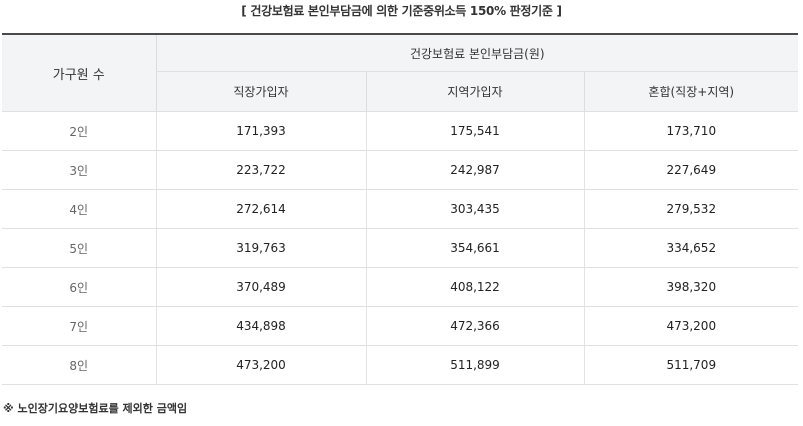 The width and height of the screenshot is (803, 426). I want to click on mixed-premium-cell: 173,710, so click(691, 131).